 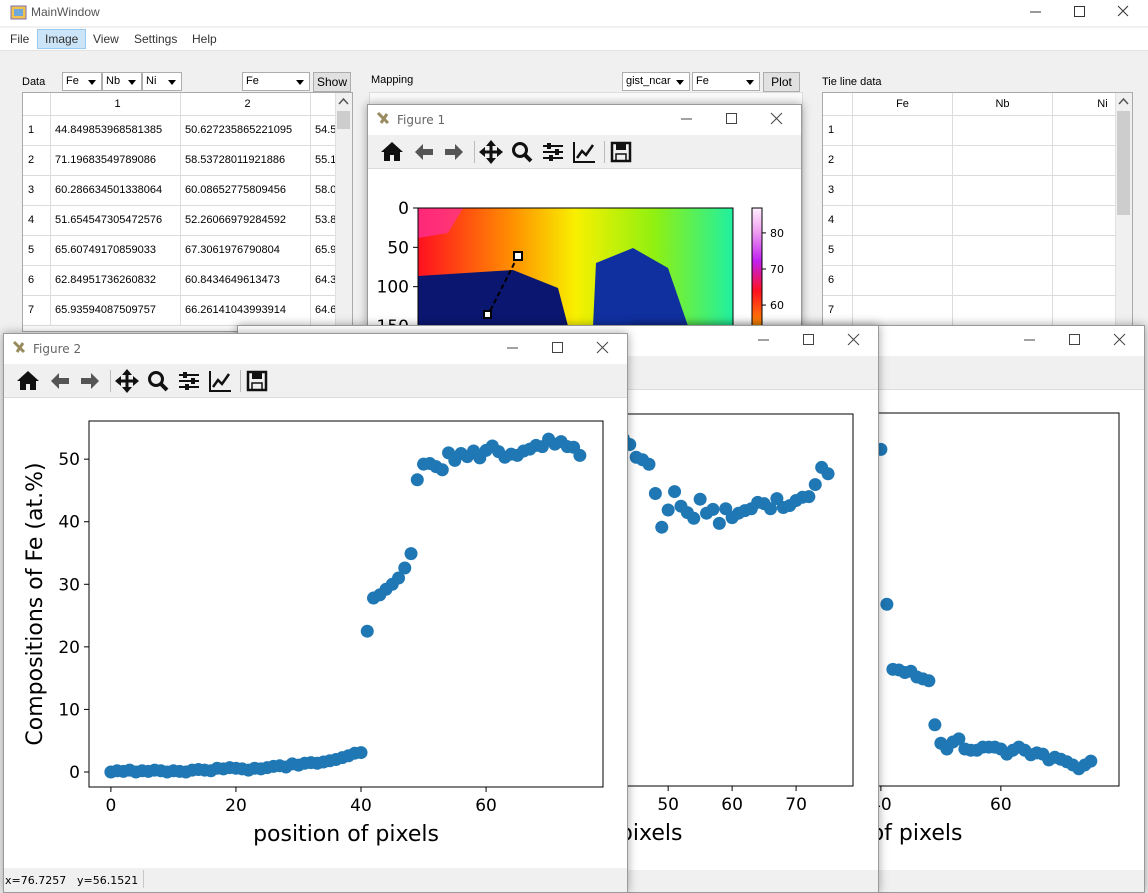 What do you see at coordinates (392, 80) in the screenshot?
I see `panel-label: Mapping` at bounding box center [392, 80].